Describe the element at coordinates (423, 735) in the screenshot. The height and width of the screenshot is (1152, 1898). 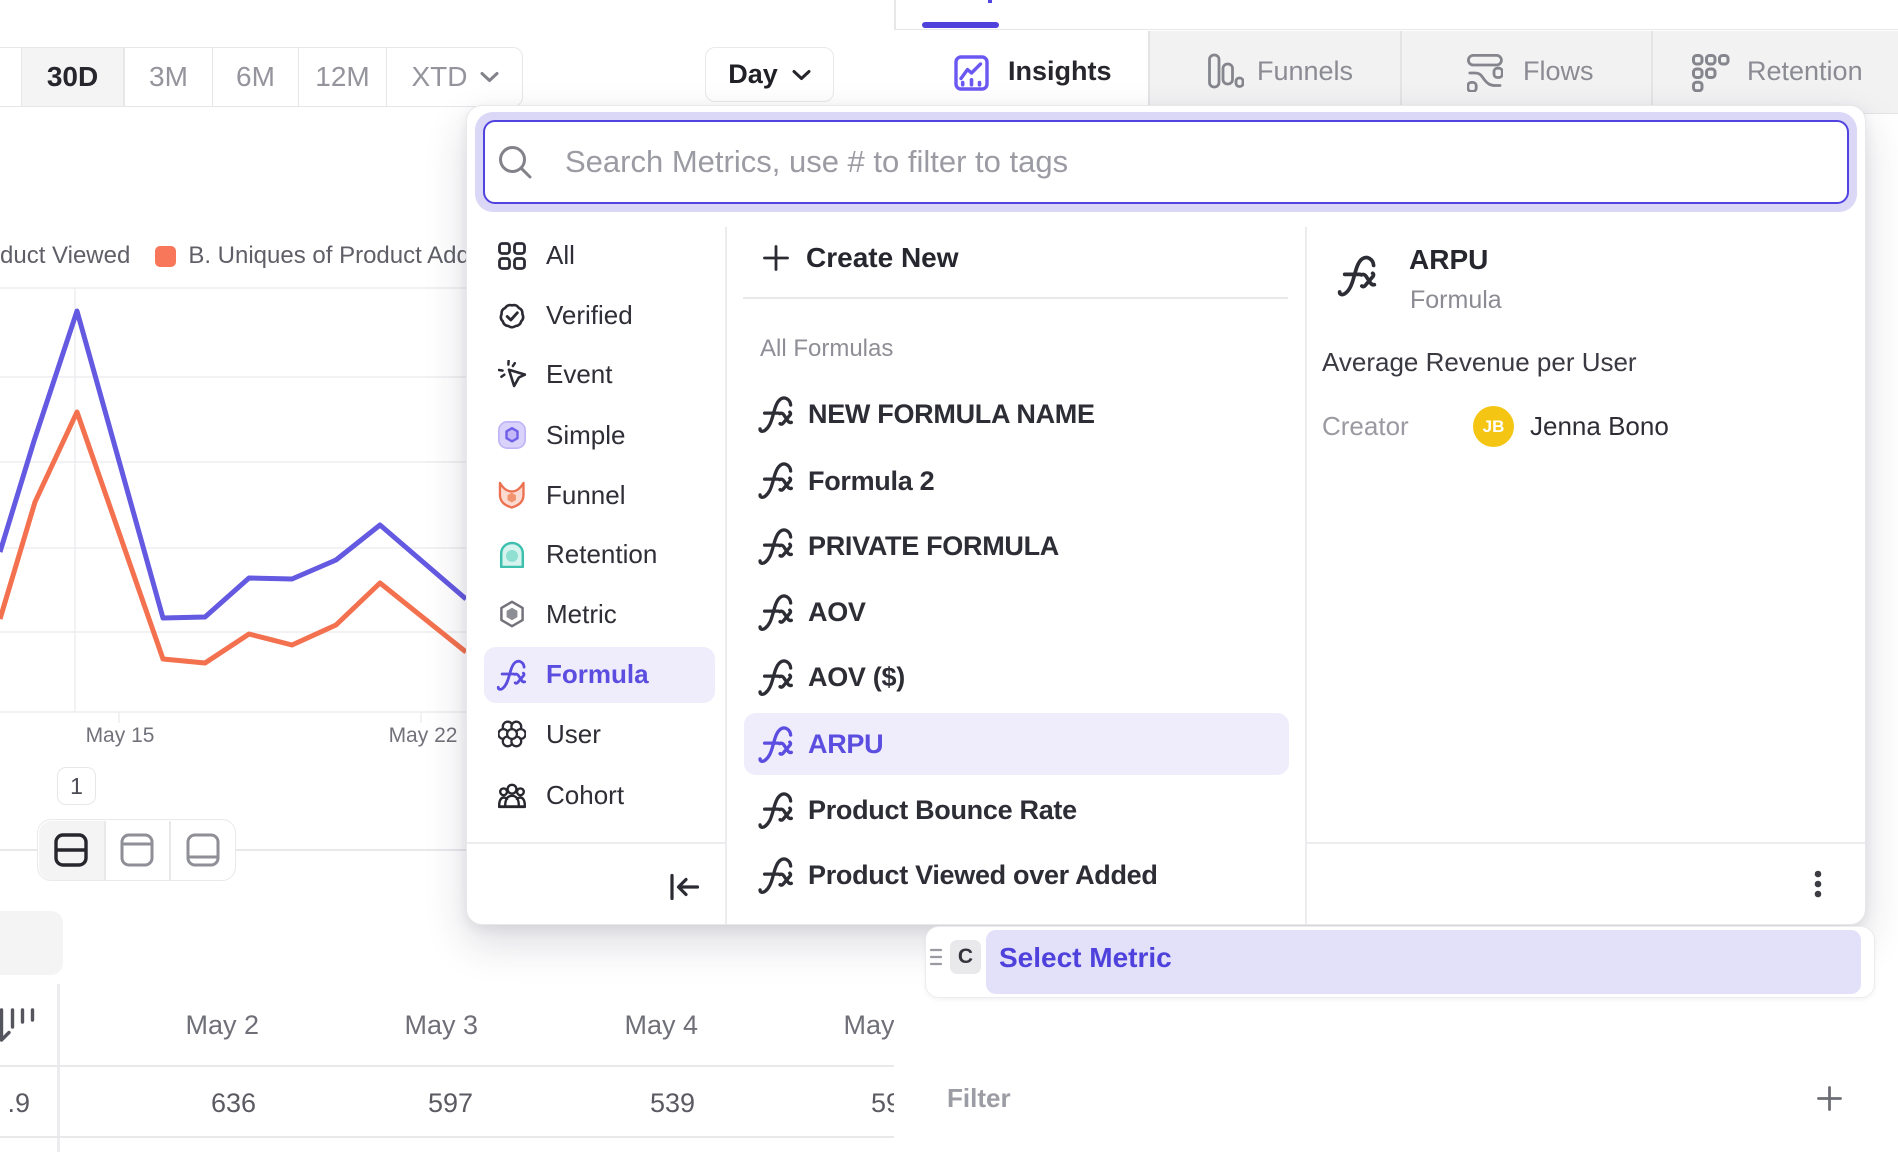
I see `svg-text: May 22` at that location.